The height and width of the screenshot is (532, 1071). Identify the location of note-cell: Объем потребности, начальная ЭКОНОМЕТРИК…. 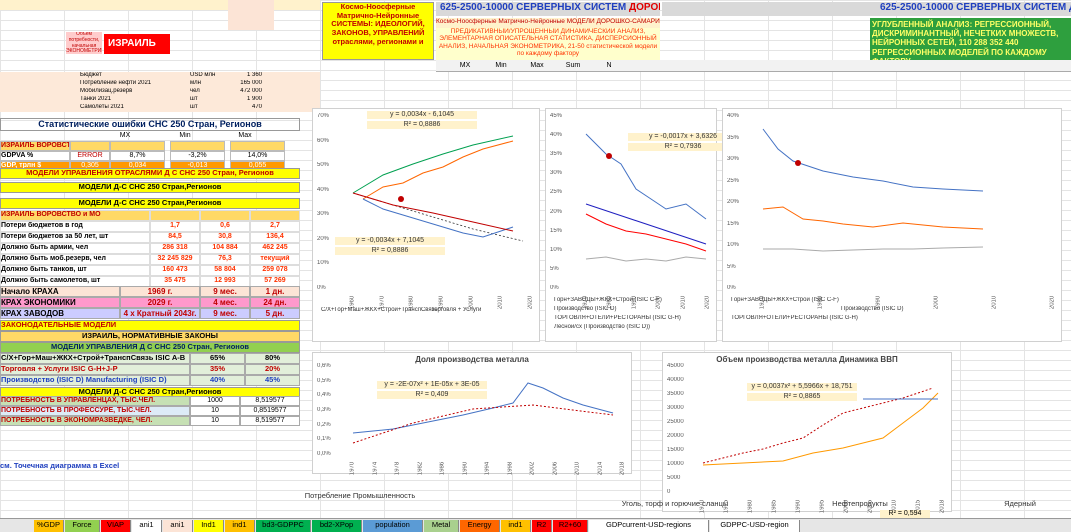
(84, 43).